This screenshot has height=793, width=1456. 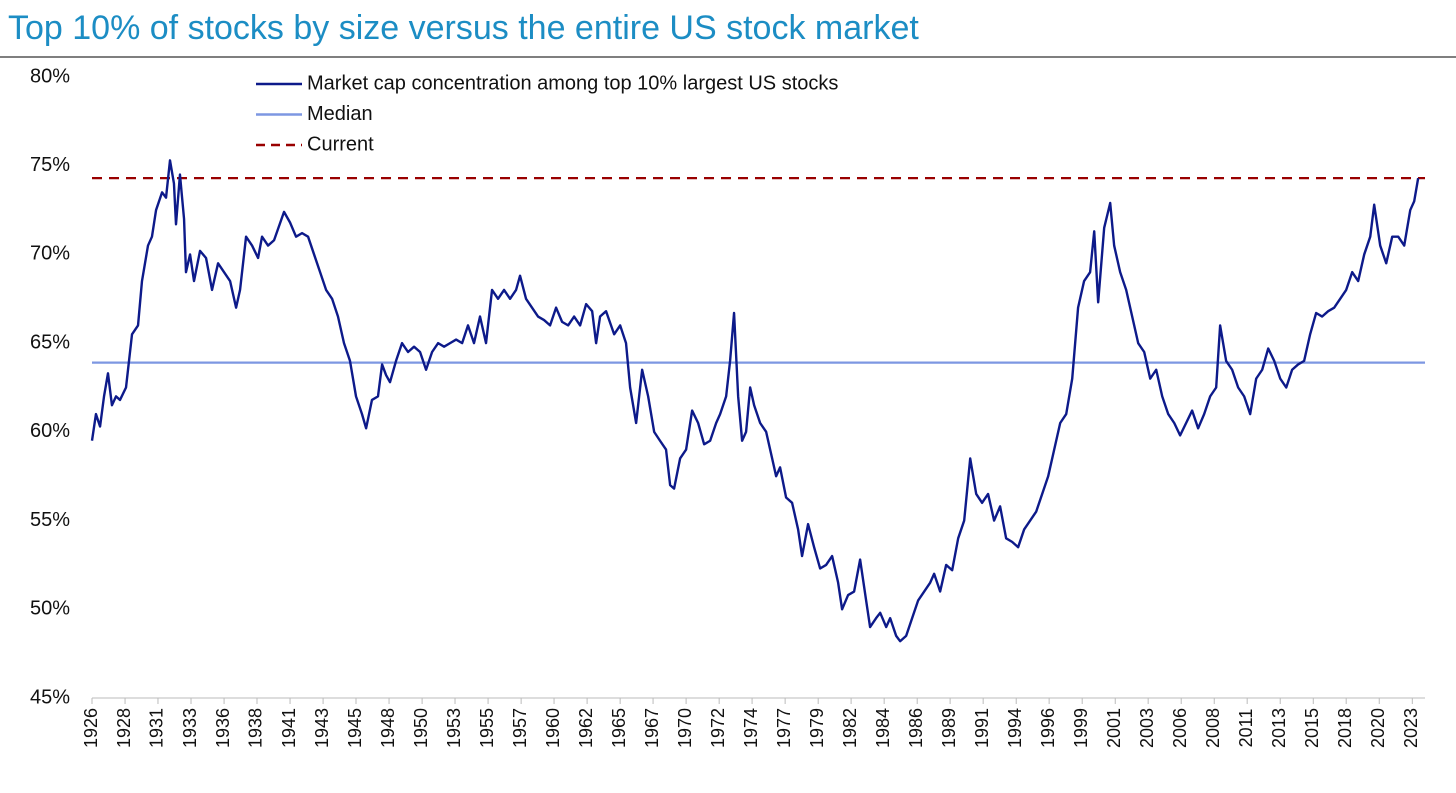 What do you see at coordinates (355, 728) in the screenshot?
I see `x-tick-label: 1945` at bounding box center [355, 728].